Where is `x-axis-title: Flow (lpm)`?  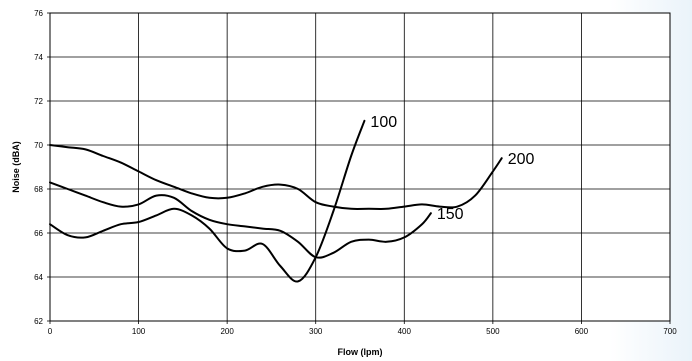 x-axis-title: Flow (lpm) is located at coordinates (360, 352).